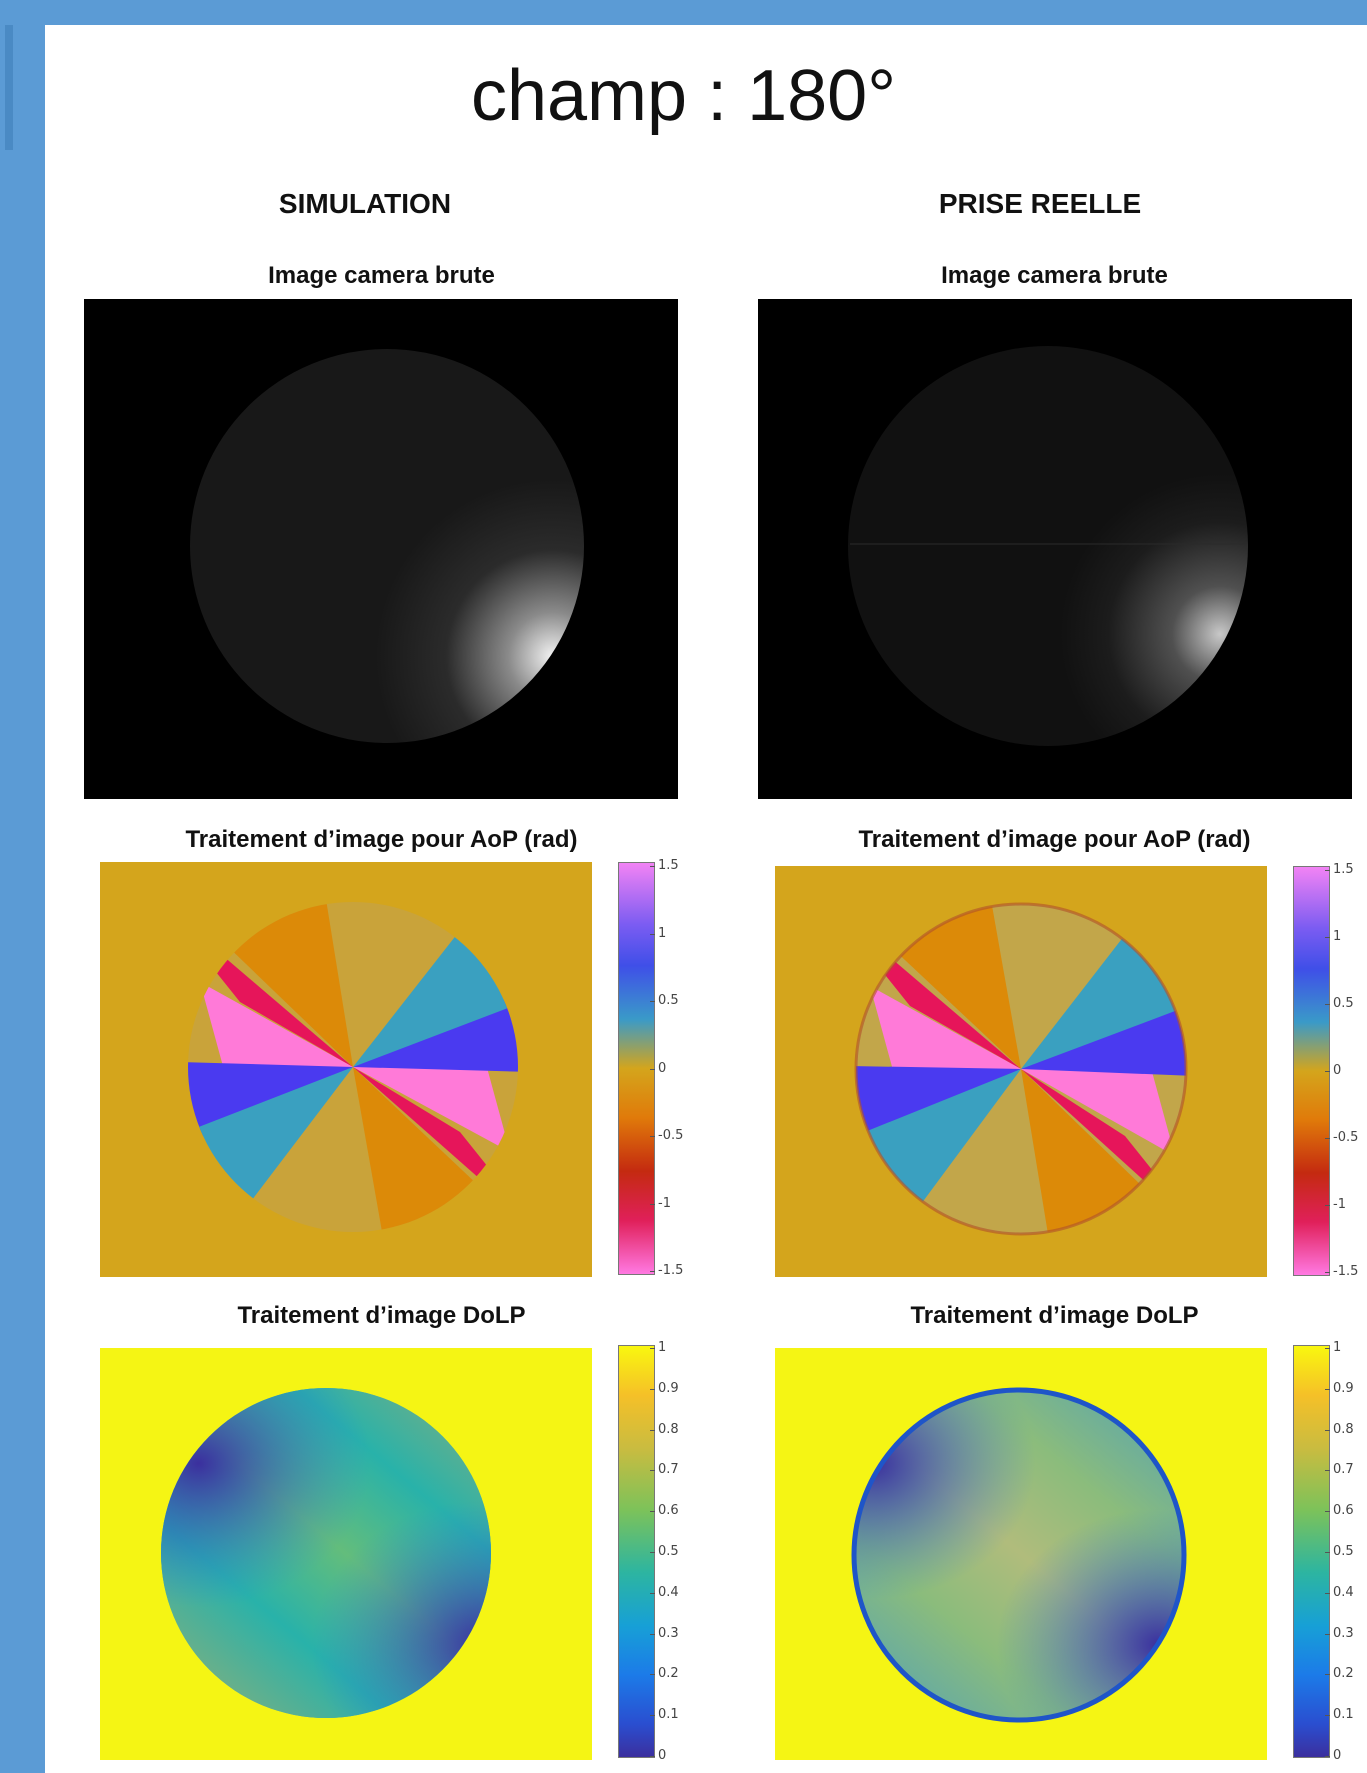 The width and height of the screenshot is (1367, 1773). Describe the element at coordinates (381, 549) in the screenshot. I see `raw-image-simulation` at that location.